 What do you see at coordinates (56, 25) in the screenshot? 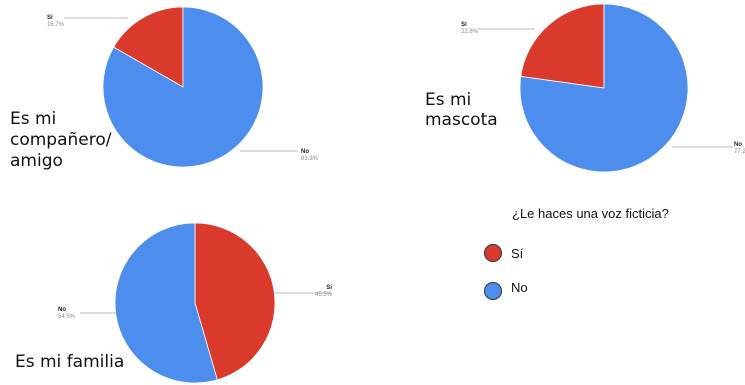
I see `slice-value-si: 16.7%` at bounding box center [56, 25].